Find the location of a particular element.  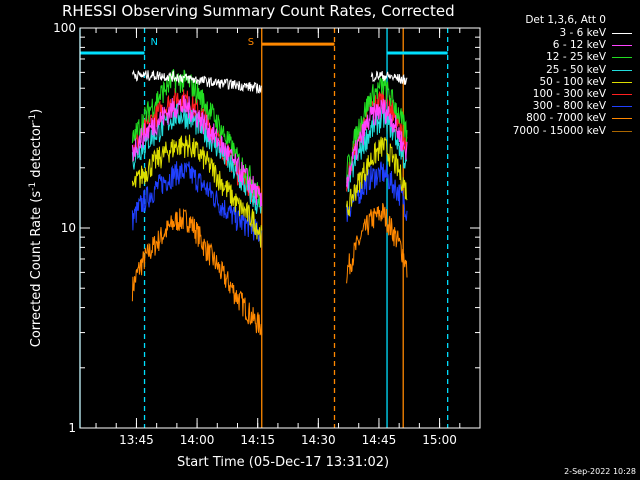

legend-label: 6 - 12 keV is located at coordinates (579, 45).